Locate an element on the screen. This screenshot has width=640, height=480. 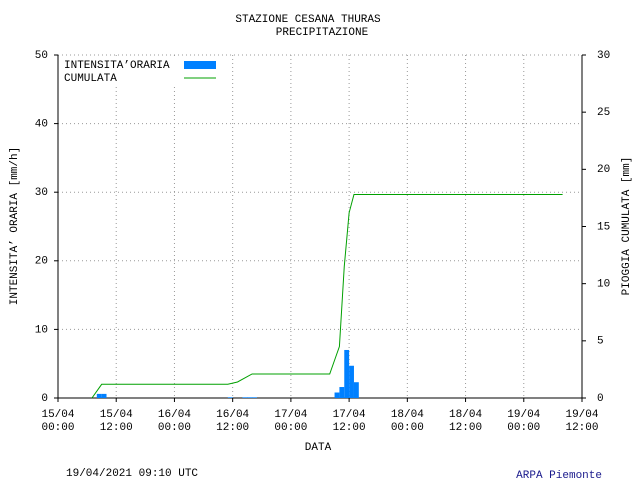
y-axis-label: INTENSITA’ ORARIA [mm/h] is located at coordinates (15, 226).